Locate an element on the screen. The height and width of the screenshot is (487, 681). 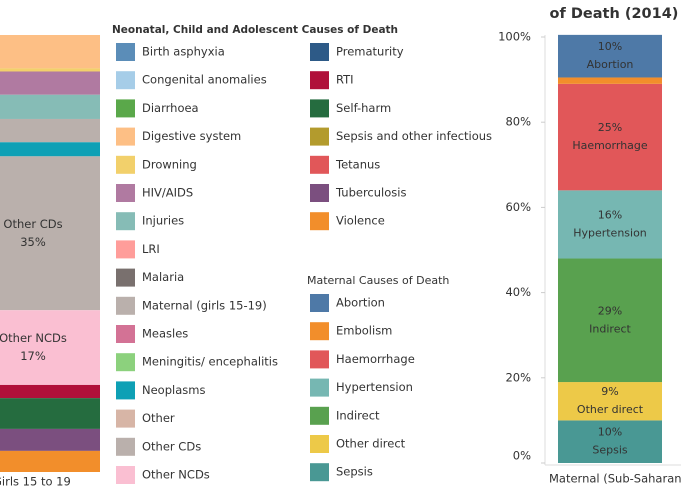
legend-label: Haemorrhage is located at coordinates (375, 359).